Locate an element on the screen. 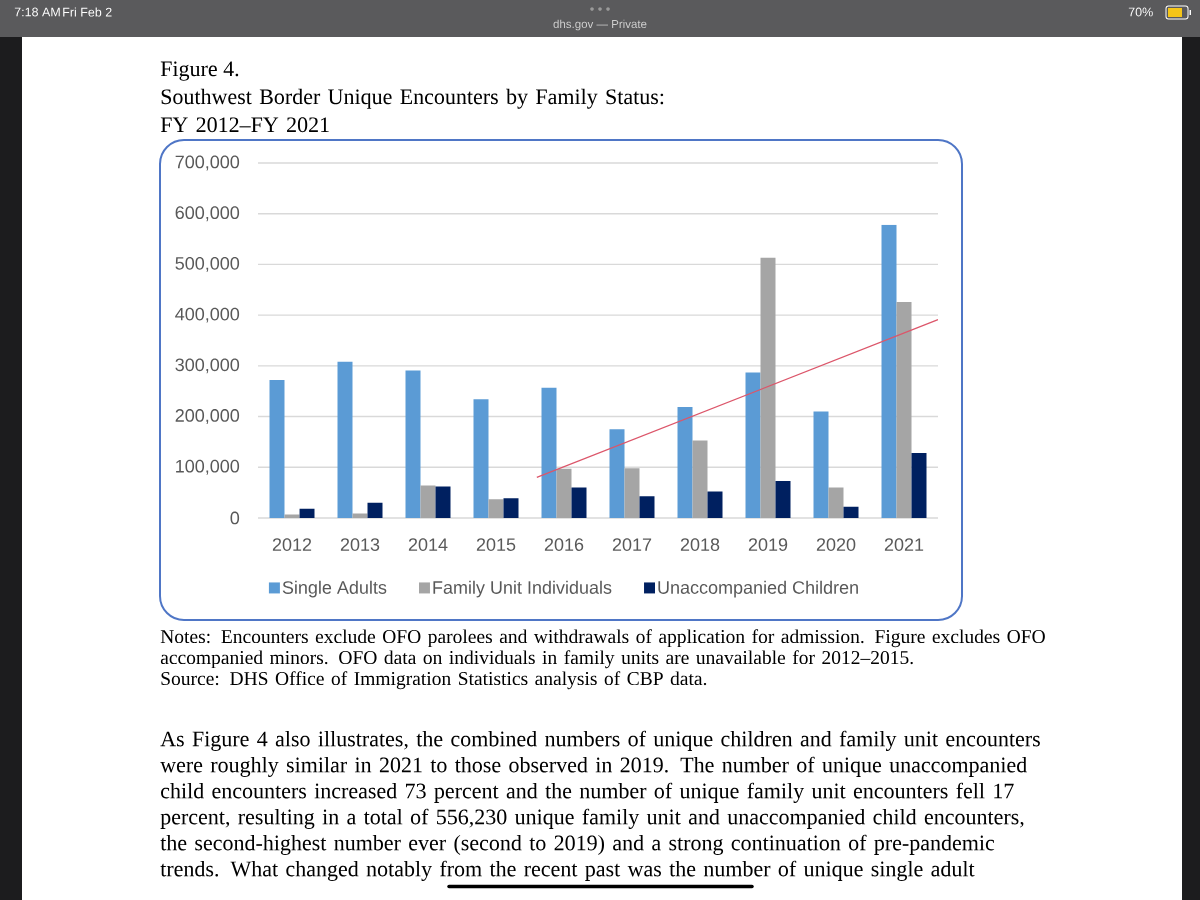 This screenshot has height=900, width=1200. x-tick-label: 2020 is located at coordinates (836, 544).